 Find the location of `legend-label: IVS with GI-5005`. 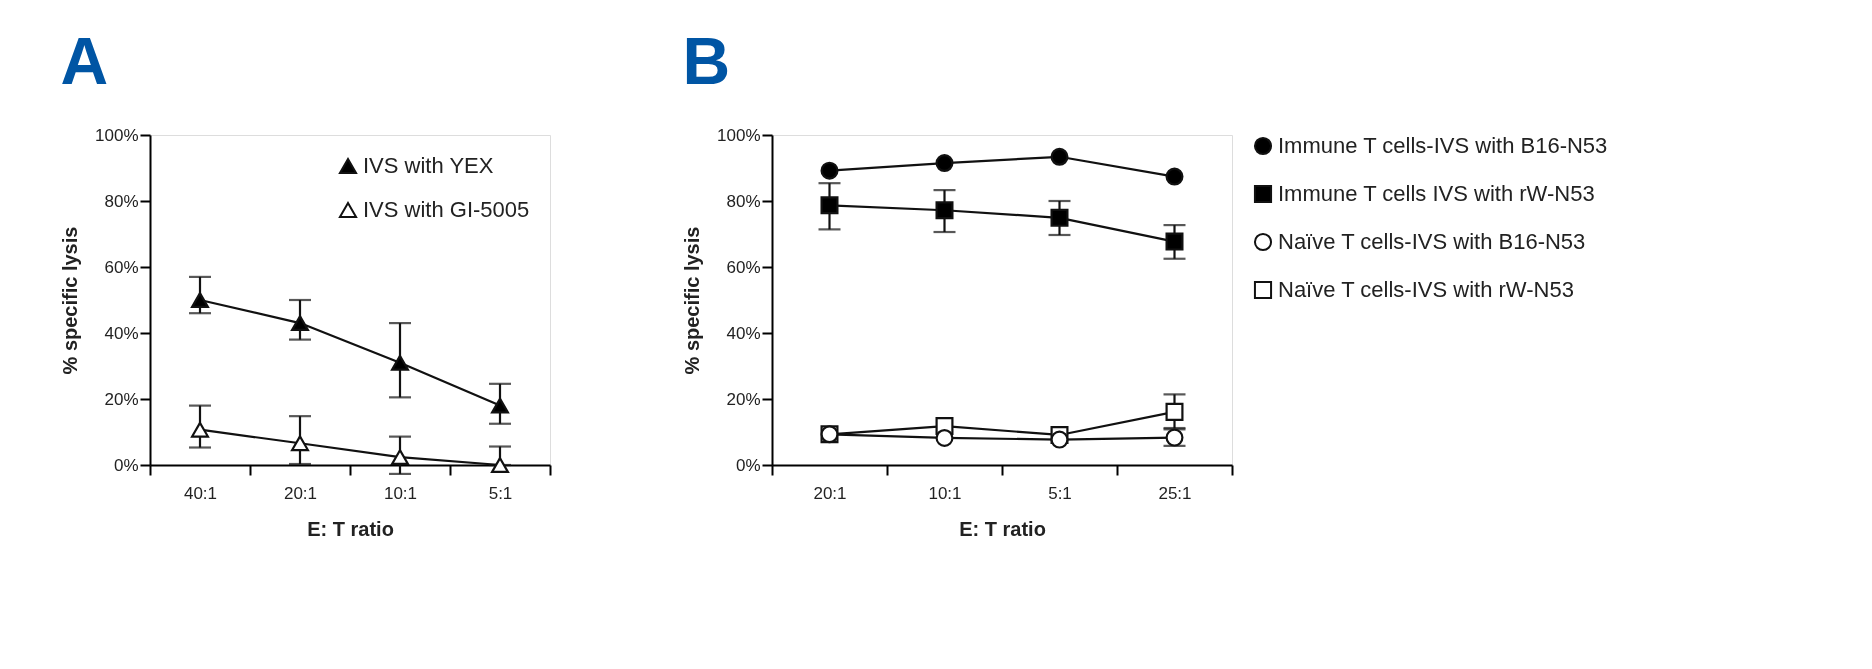

legend-label: IVS with GI-5005 is located at coordinates (446, 209).